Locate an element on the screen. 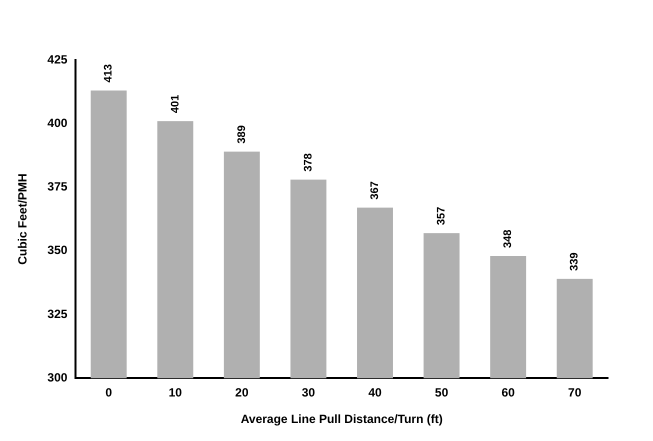 The image size is (653, 441). x-tick-label: 60 is located at coordinates (508, 393).